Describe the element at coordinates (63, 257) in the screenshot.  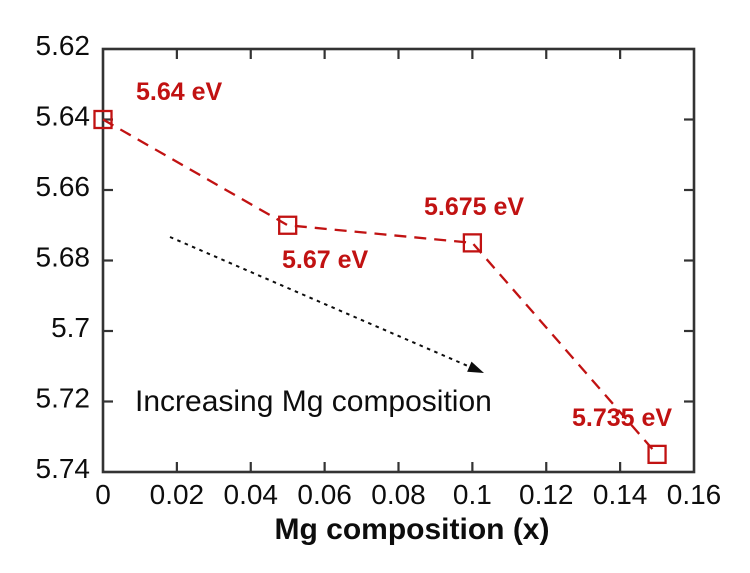
I see `y-tick-label: 5.68` at that location.